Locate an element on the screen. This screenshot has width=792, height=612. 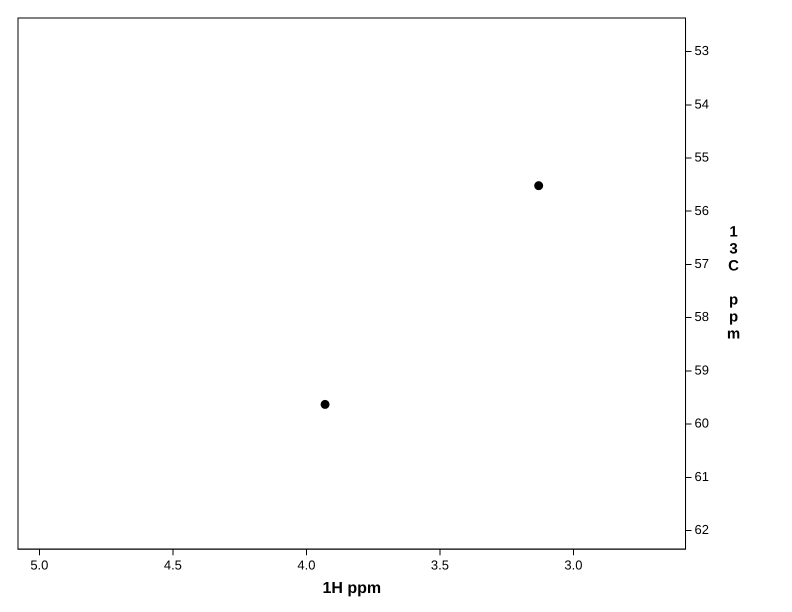
x-axis-title: 1H ppm is located at coordinates (352, 588).